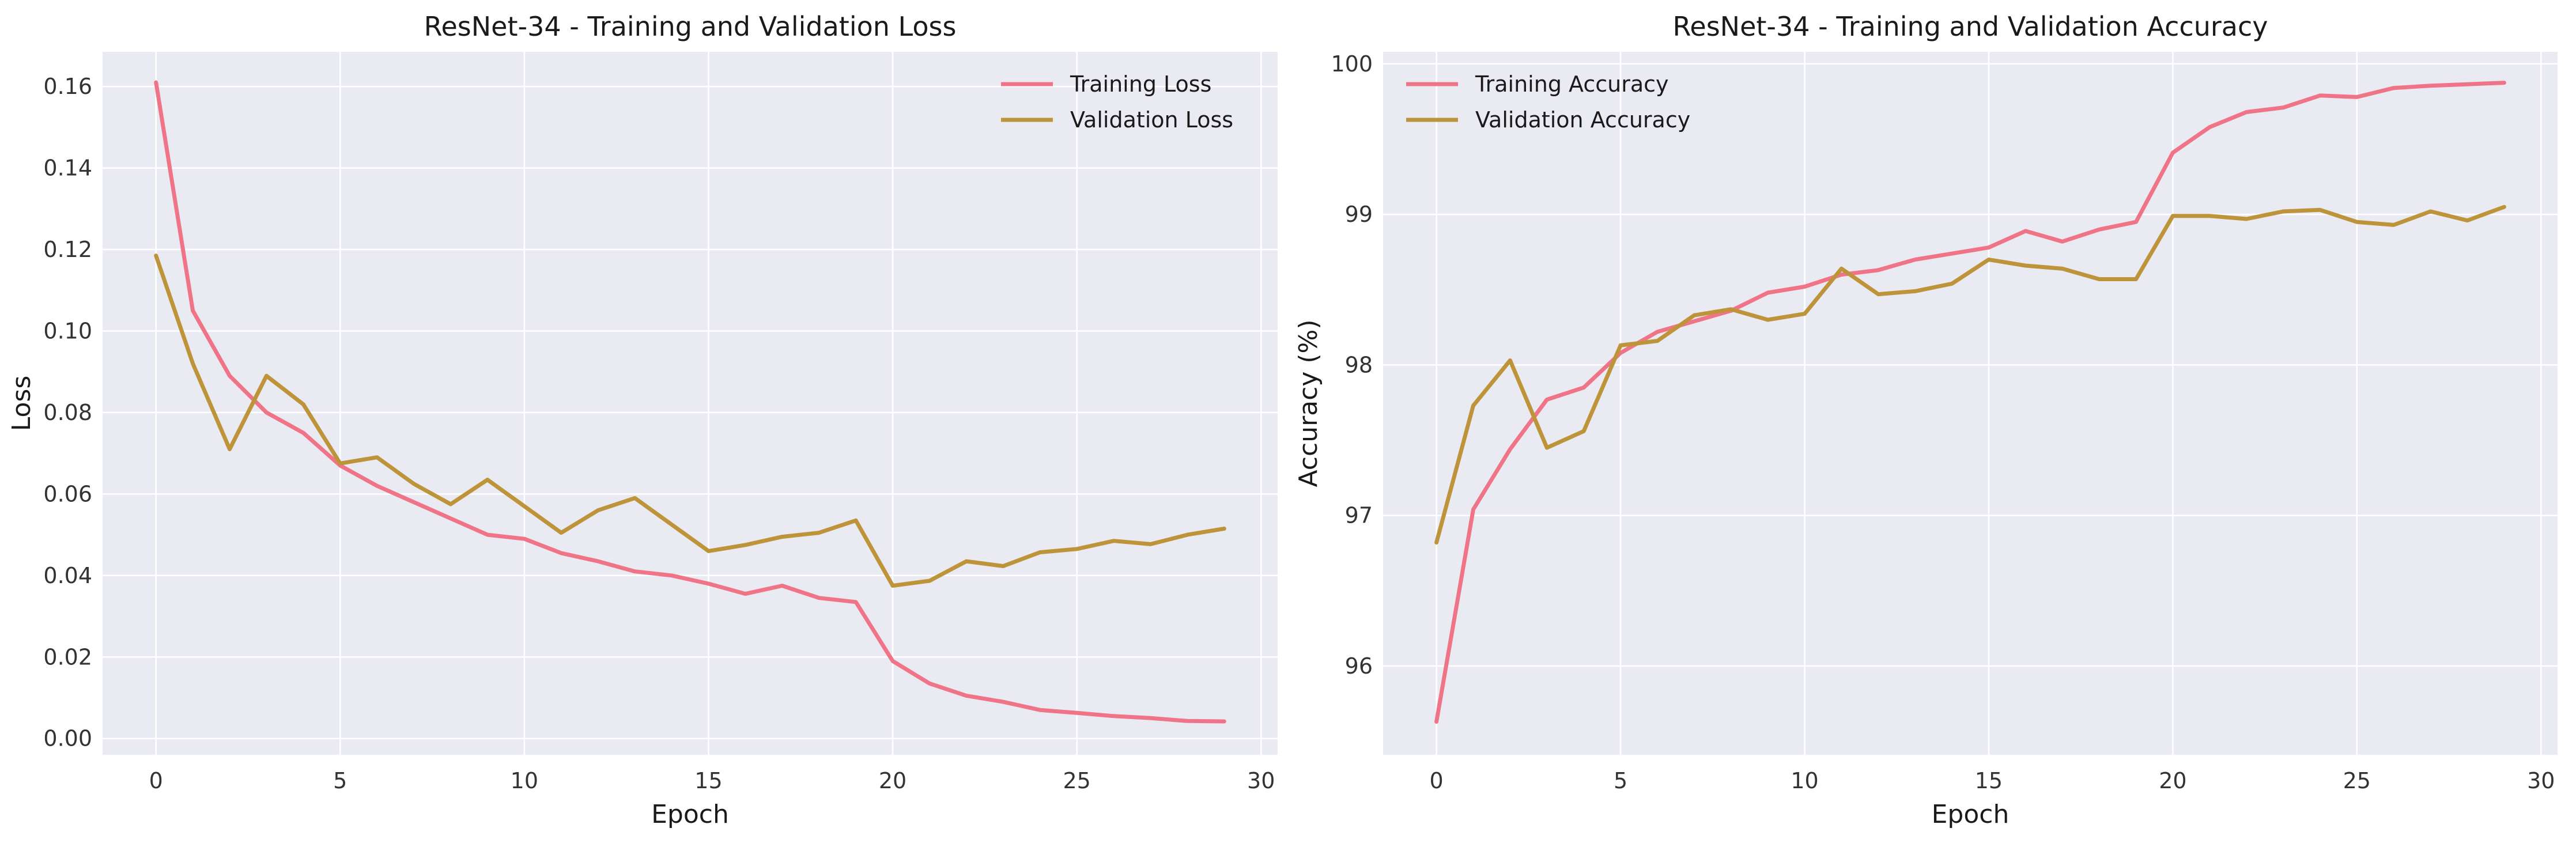 The height and width of the screenshot is (847, 2576). I want to click on legend-label: Training Loss, so click(1140, 84).